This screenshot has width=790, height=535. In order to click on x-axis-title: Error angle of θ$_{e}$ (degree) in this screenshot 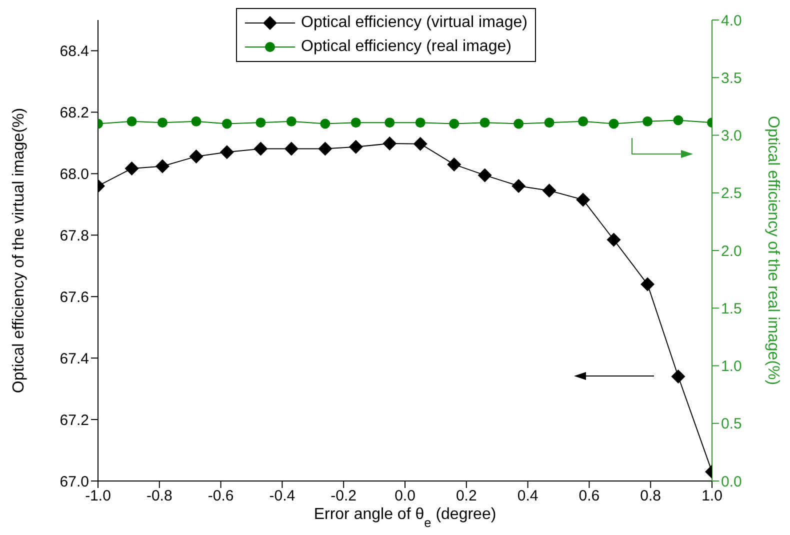, I will do `click(405, 518)`.